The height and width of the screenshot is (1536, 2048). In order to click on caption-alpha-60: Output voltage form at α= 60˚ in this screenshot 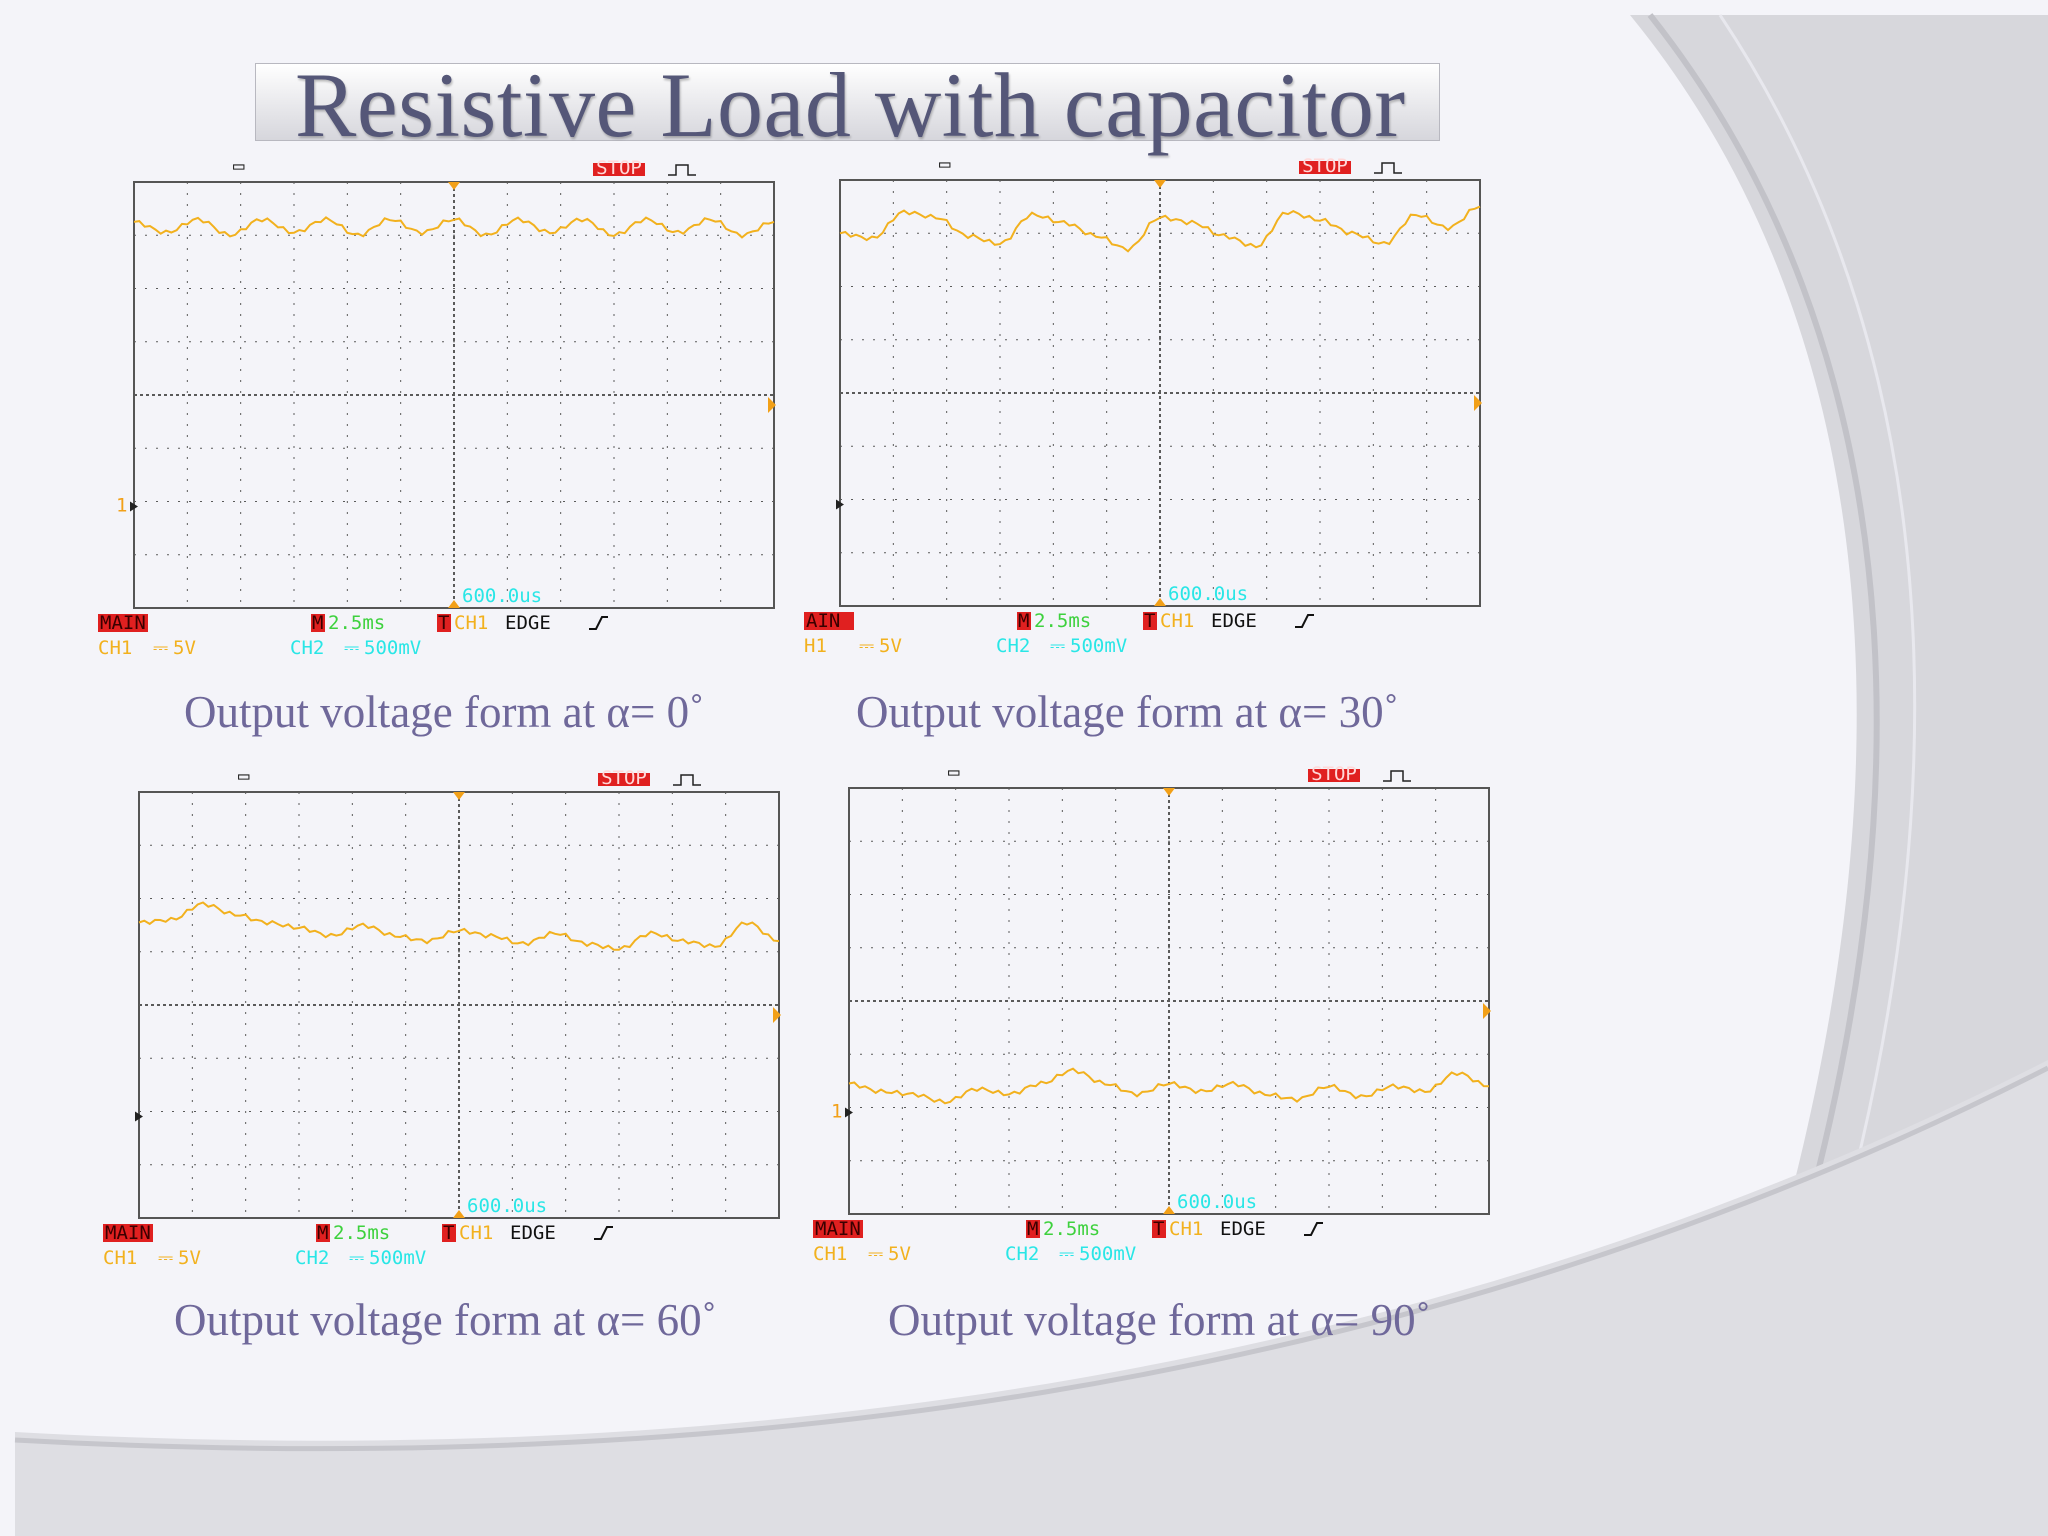, I will do `click(445, 1320)`.